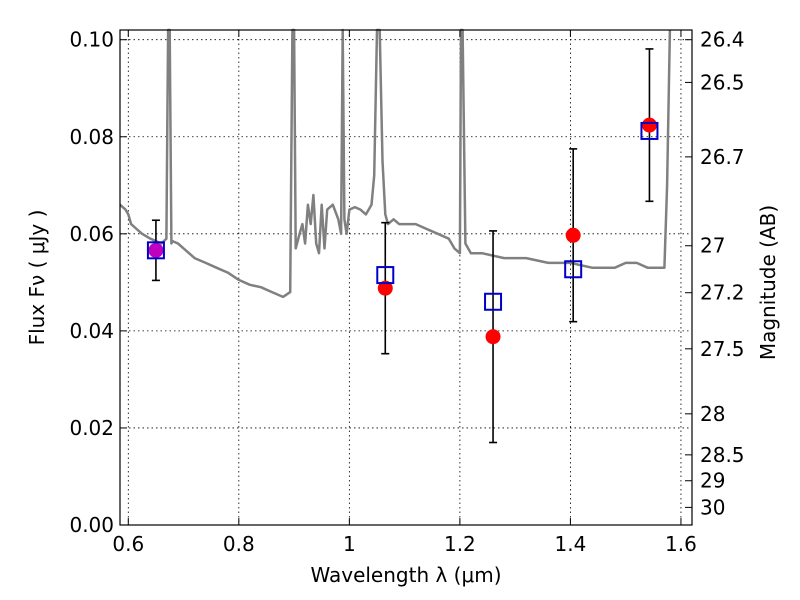 The width and height of the screenshot is (800, 600). I want to click on right-tick-label: 26.5, so click(722, 82).